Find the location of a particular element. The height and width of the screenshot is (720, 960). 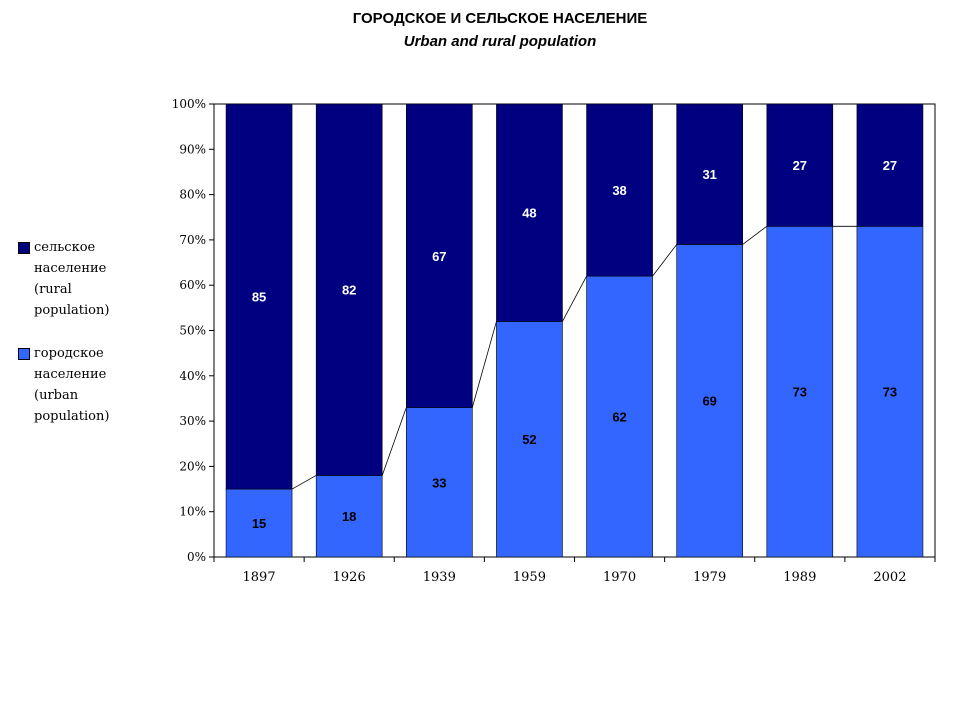

x-tick-label: 1897 is located at coordinates (259, 577).